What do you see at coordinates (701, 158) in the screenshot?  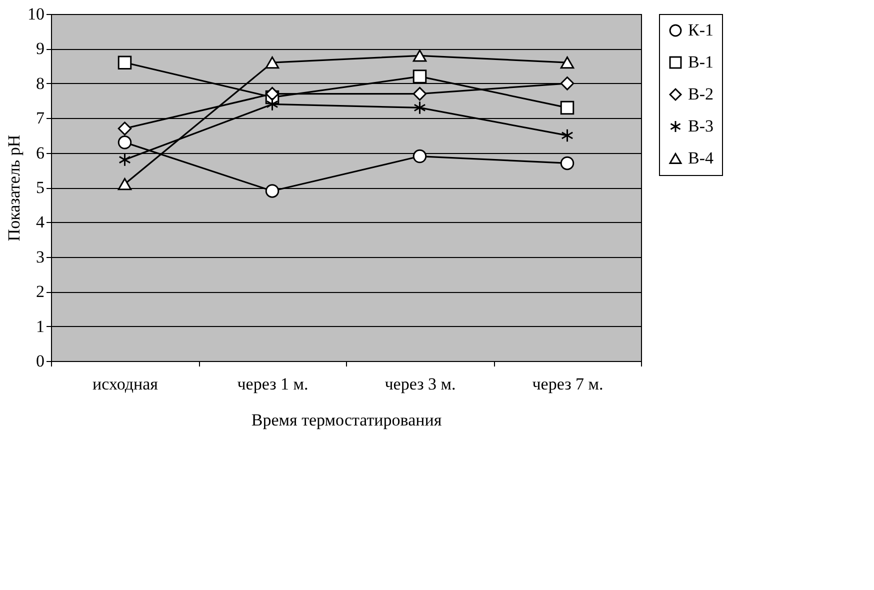 I see `legend-label: В-4` at bounding box center [701, 158].